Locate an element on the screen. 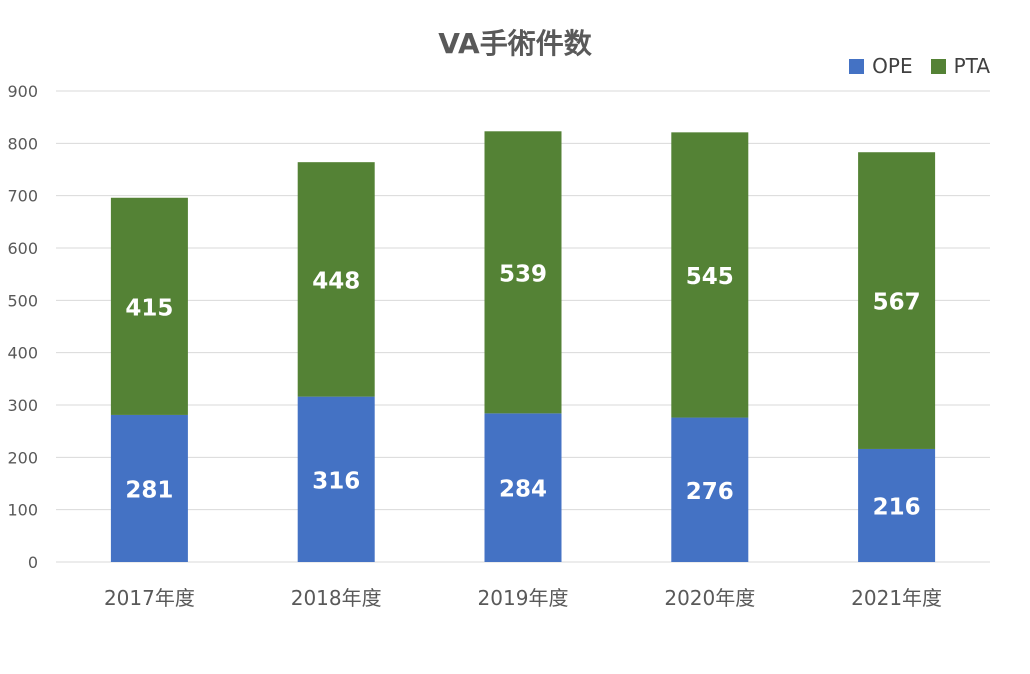 Image resolution: width=1030 pixels, height=674 pixels. x-tick-label: 2017年度 is located at coordinates (149, 598).